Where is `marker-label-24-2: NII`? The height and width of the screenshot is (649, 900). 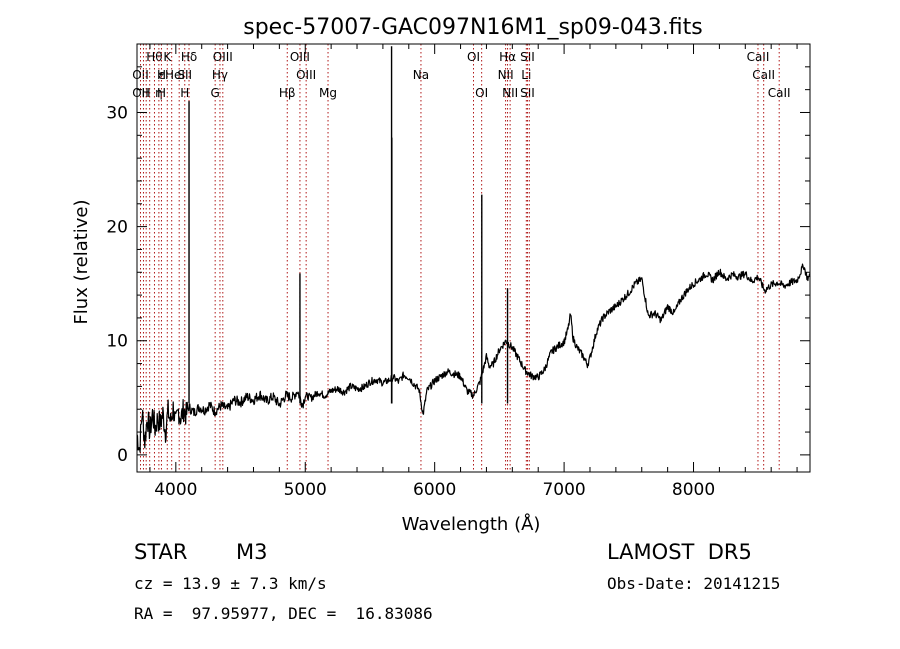 marker-label-24-2: NII is located at coordinates (510, 93).